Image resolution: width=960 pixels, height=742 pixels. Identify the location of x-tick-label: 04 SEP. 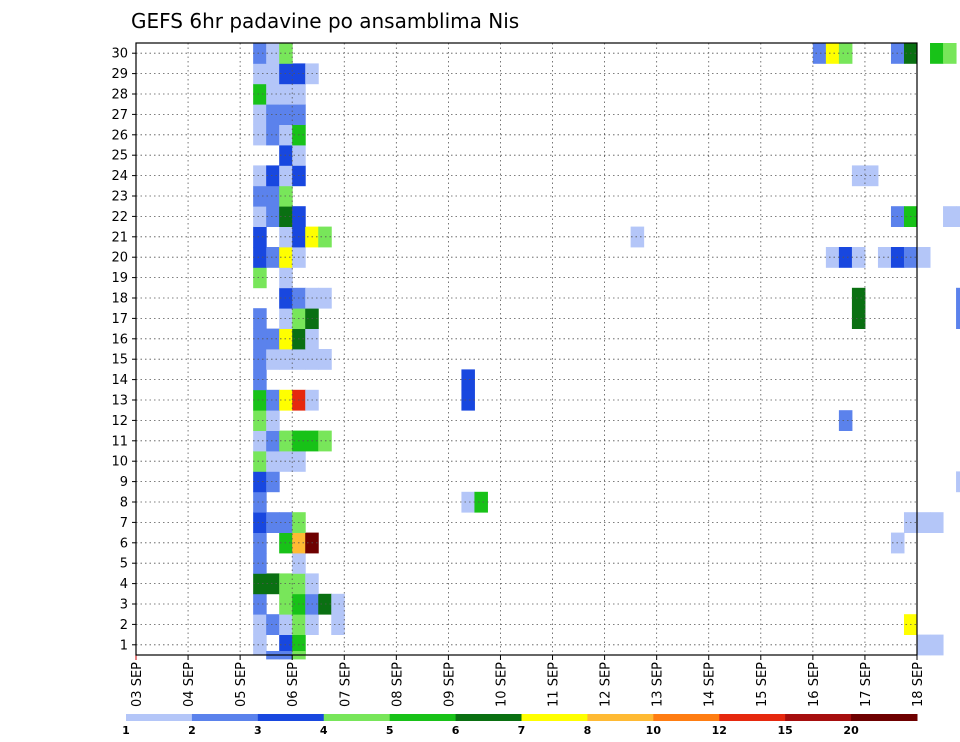
(189, 684).